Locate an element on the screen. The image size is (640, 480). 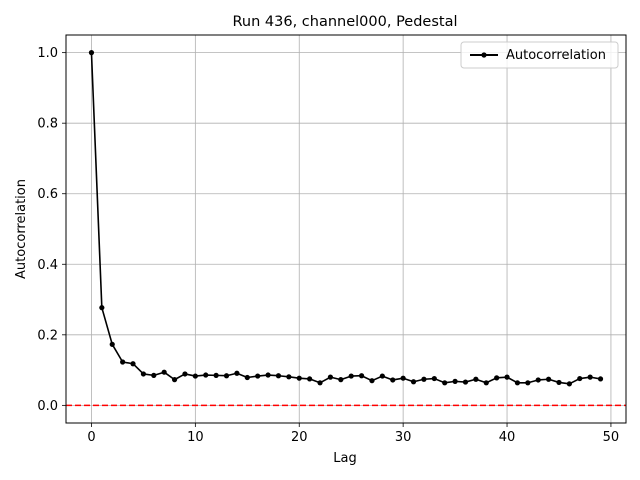
legend-box is located at coordinates (539, 55).